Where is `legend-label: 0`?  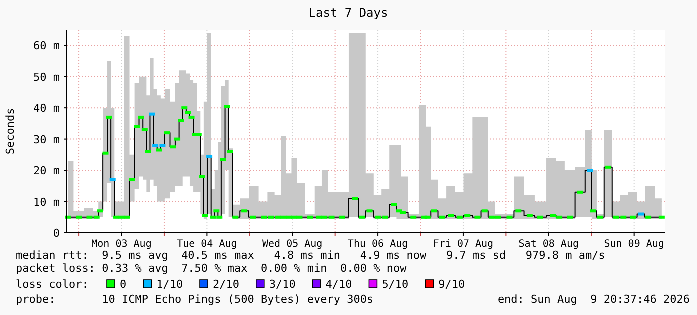
legend-label: 0 is located at coordinates (123, 284).